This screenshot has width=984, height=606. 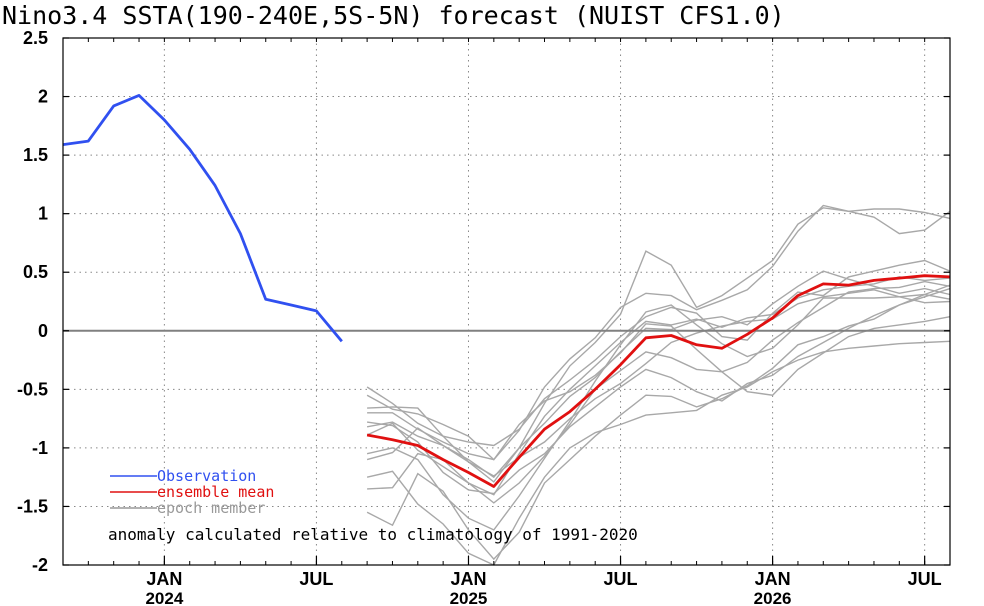 I want to click on y-tick-label: -1, so click(x=40, y=448).